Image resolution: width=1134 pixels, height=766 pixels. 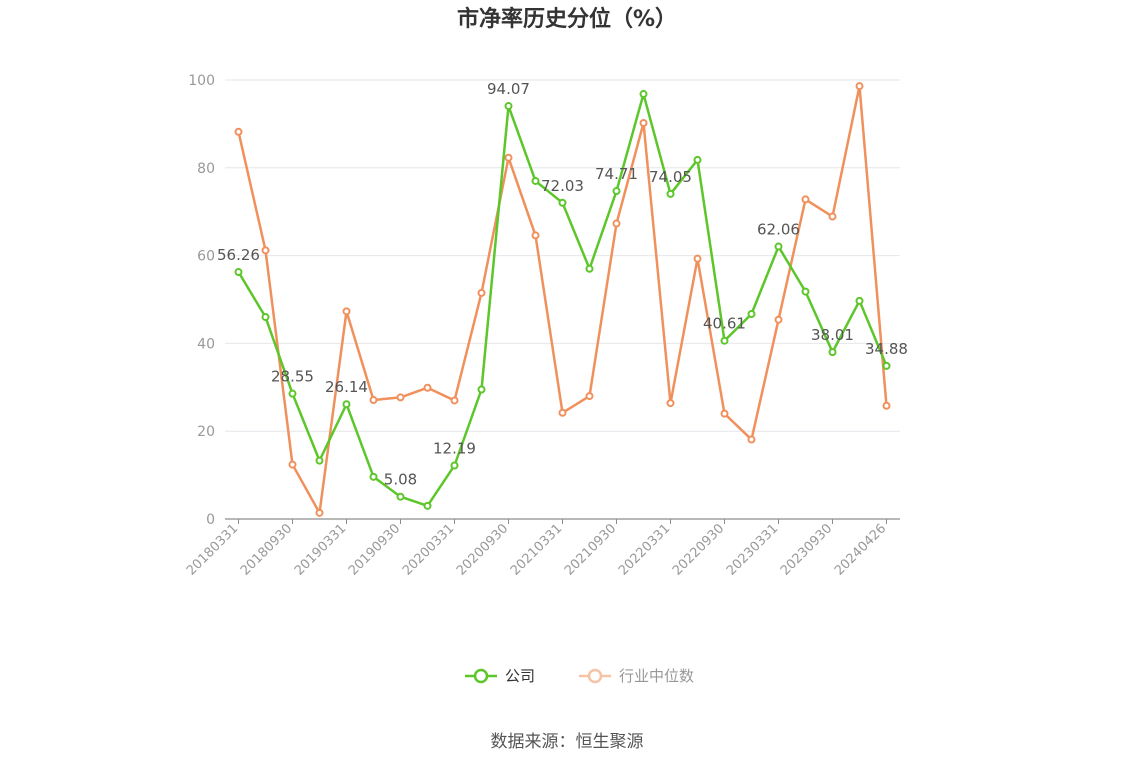 What do you see at coordinates (206, 169) in the screenshot?
I see `y-tick-label: 80` at bounding box center [206, 169].